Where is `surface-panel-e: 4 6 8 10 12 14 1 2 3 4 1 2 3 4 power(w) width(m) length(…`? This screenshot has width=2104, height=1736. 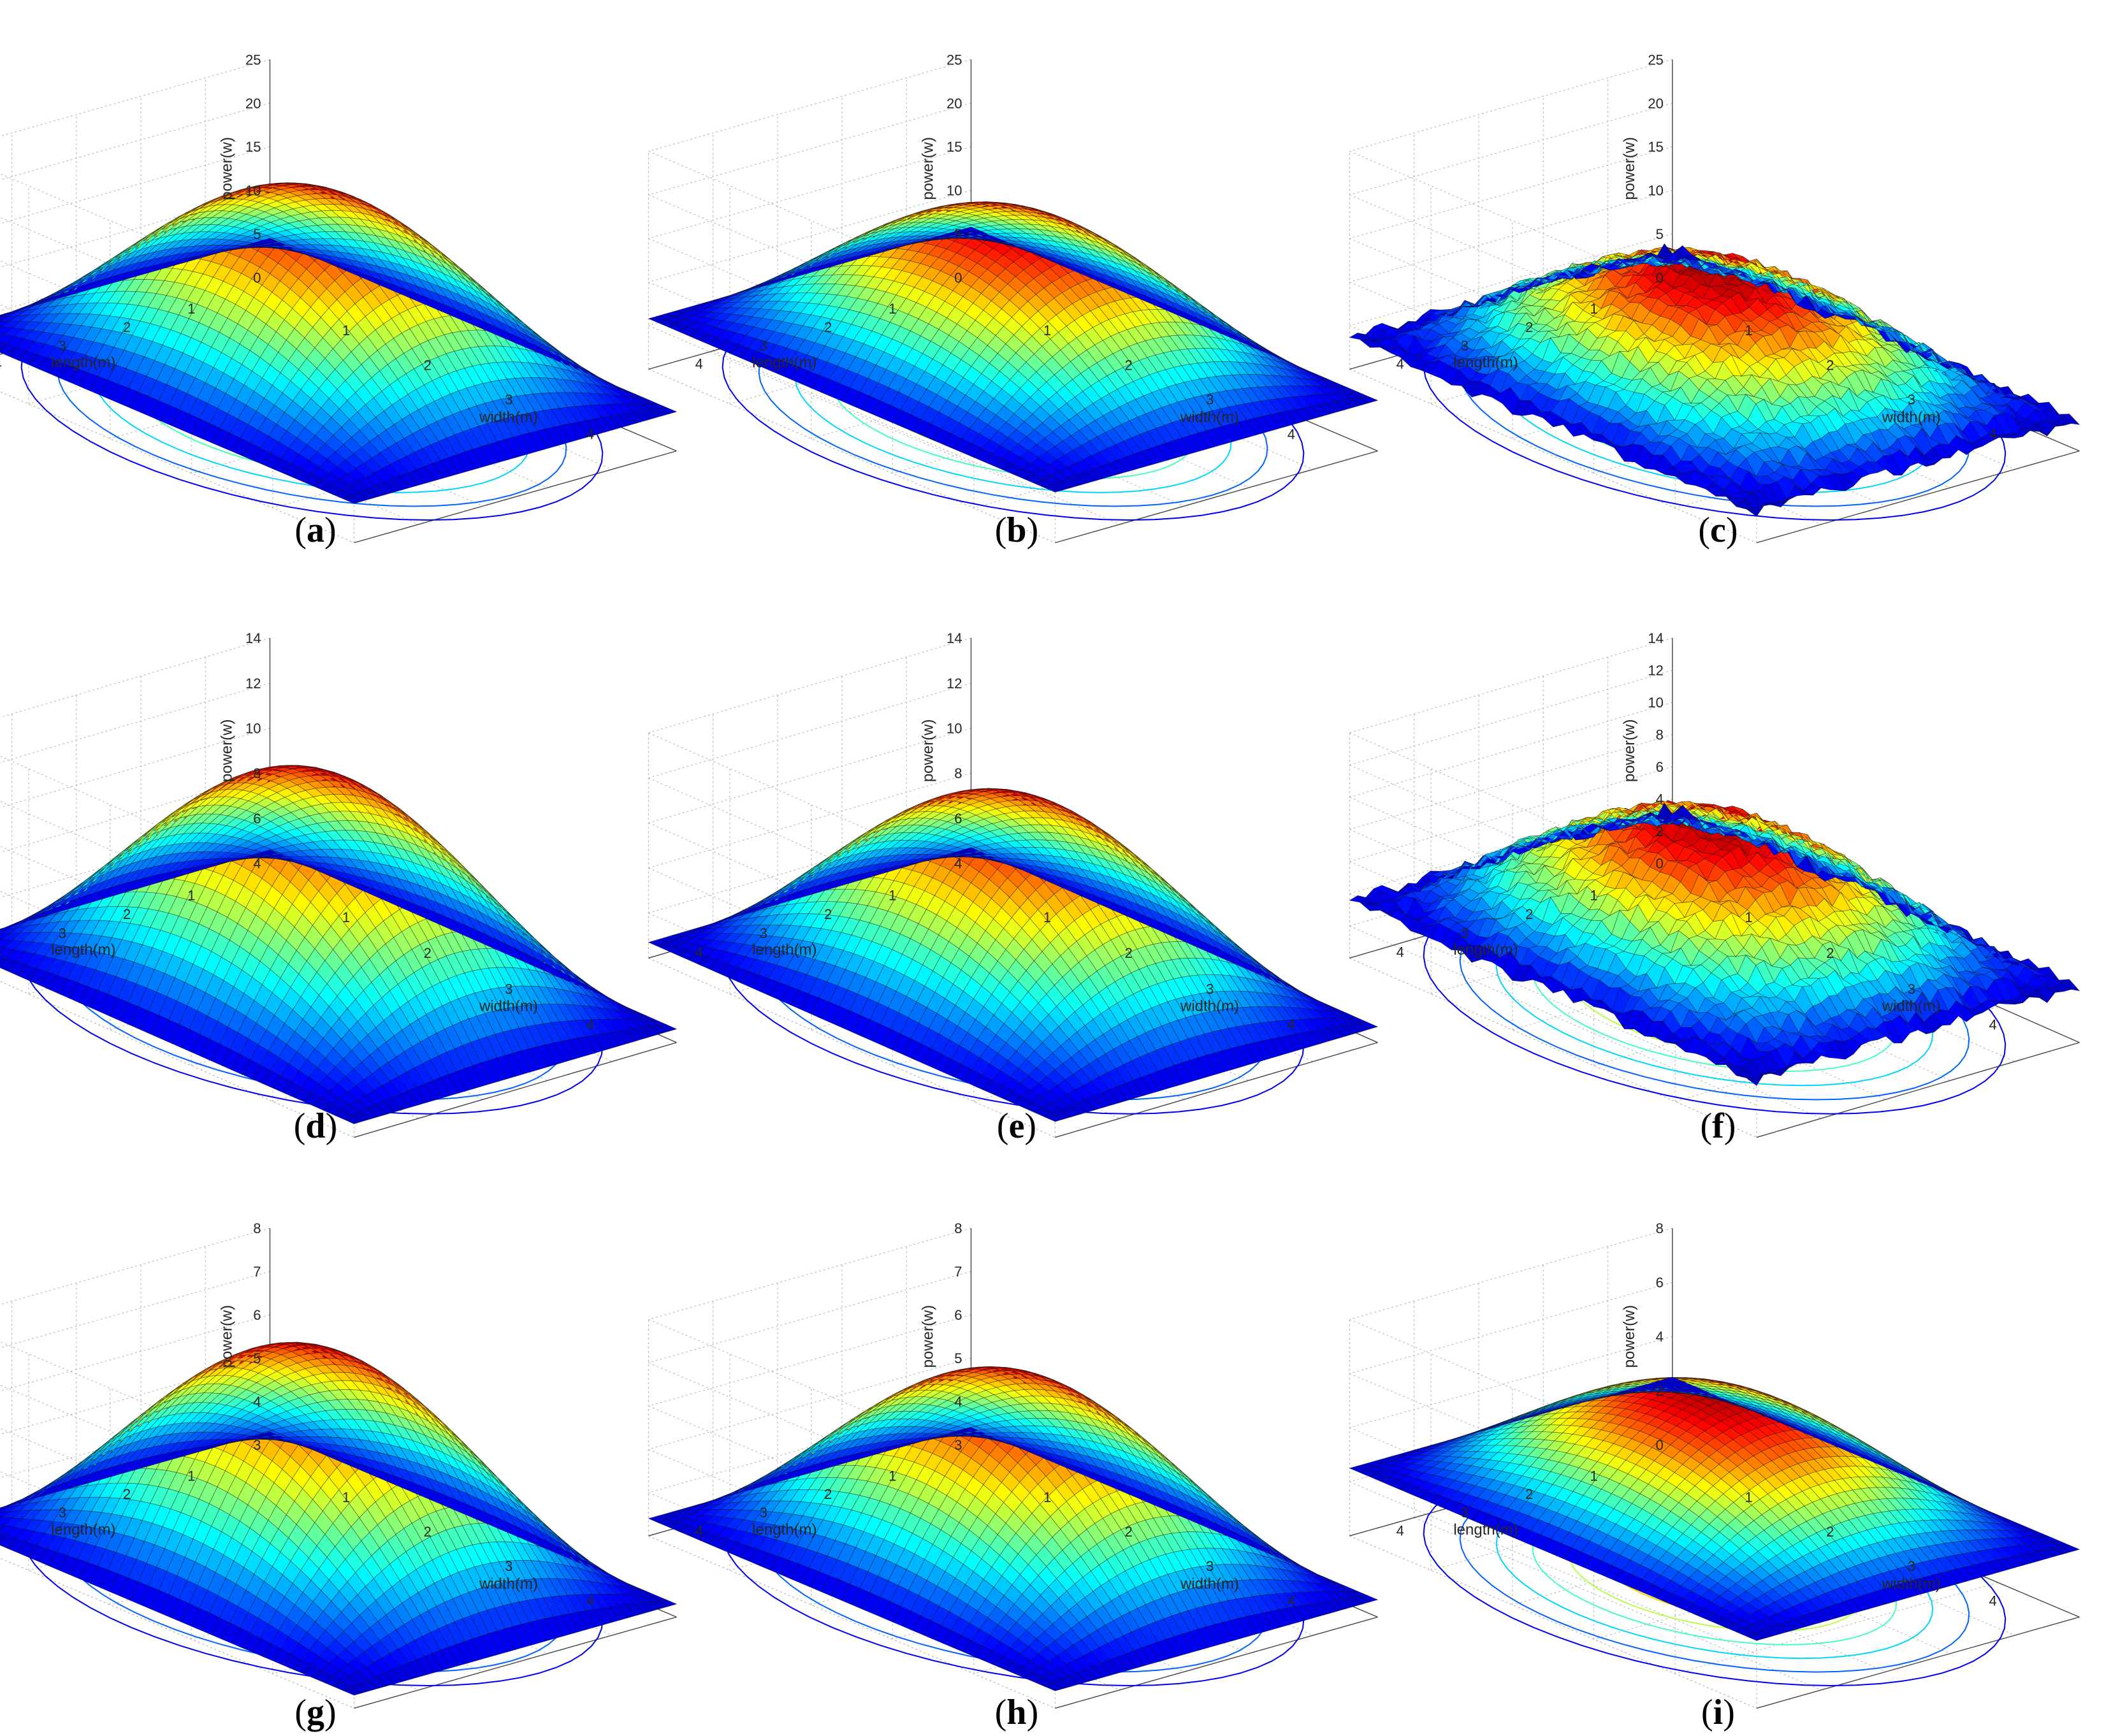 surface-panel-e: 4 6 8 10 12 14 1 2 3 4 1 2 3 4 power(w) width(m) length(… is located at coordinates (1025, 870).